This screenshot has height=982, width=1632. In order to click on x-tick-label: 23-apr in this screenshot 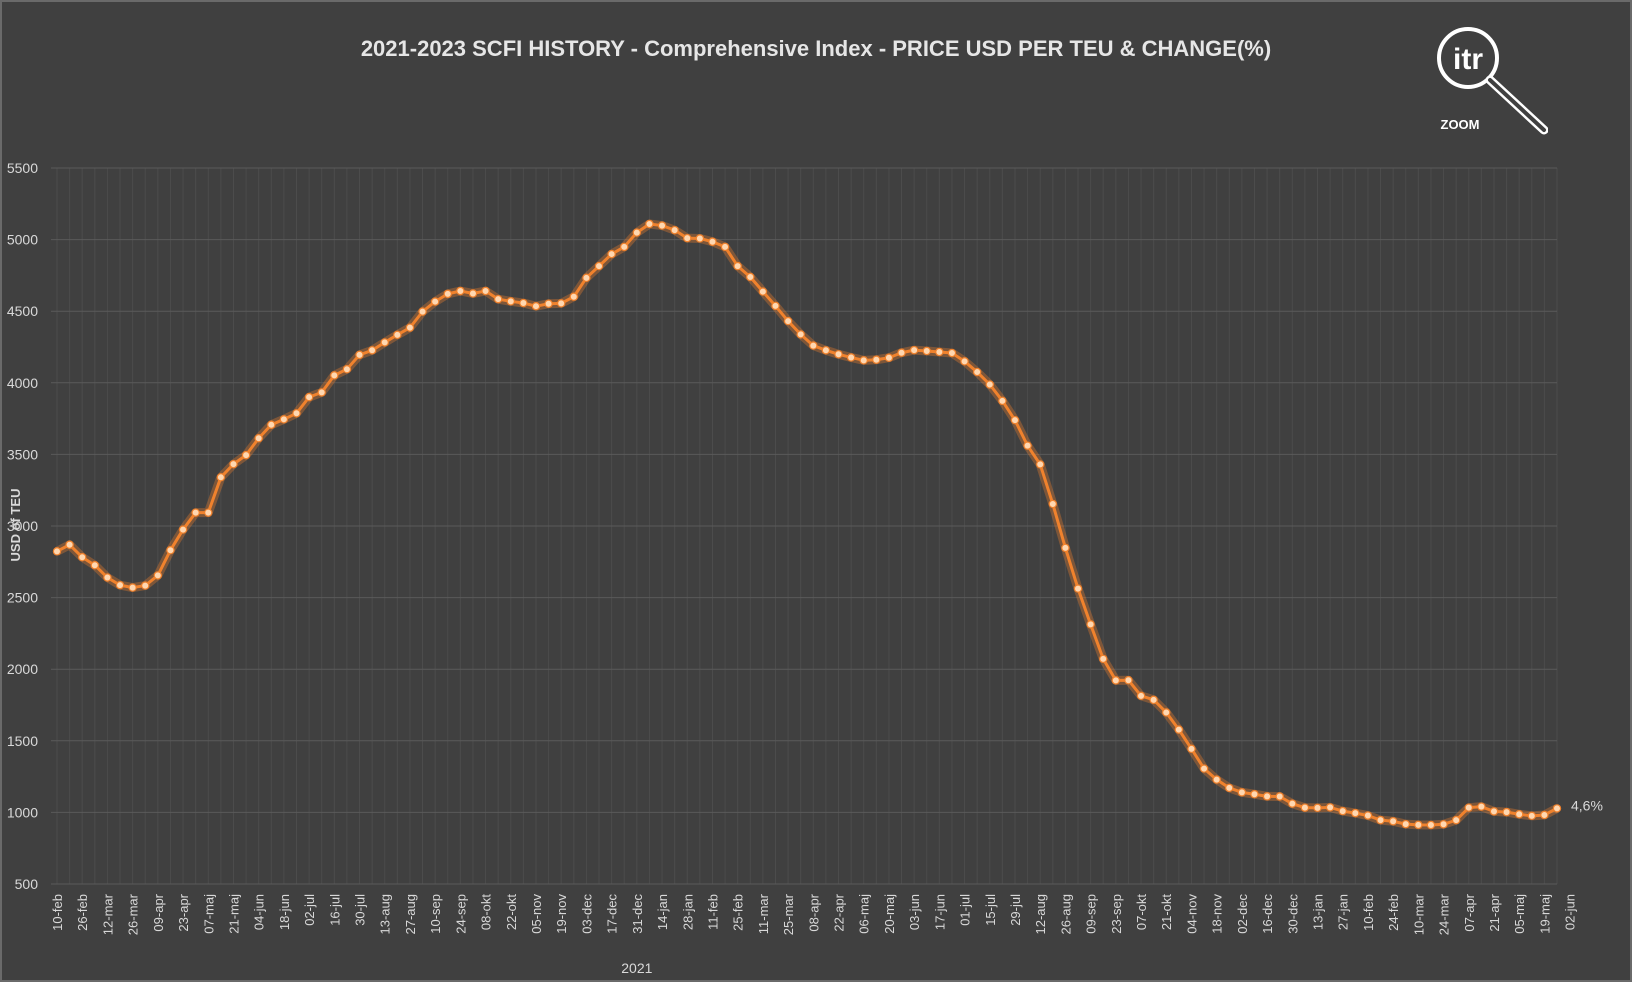, I will do `click(183, 912)`.